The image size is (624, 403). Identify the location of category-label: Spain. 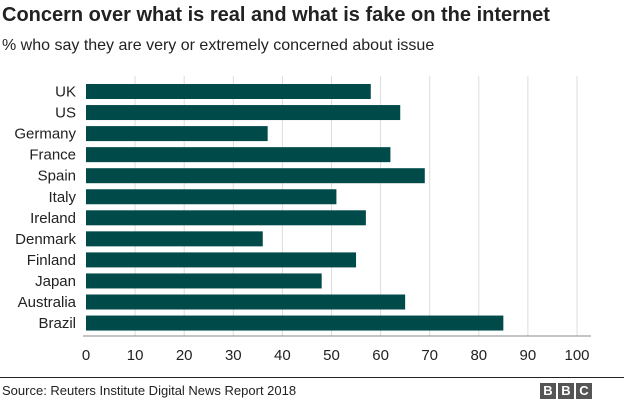
(57, 176).